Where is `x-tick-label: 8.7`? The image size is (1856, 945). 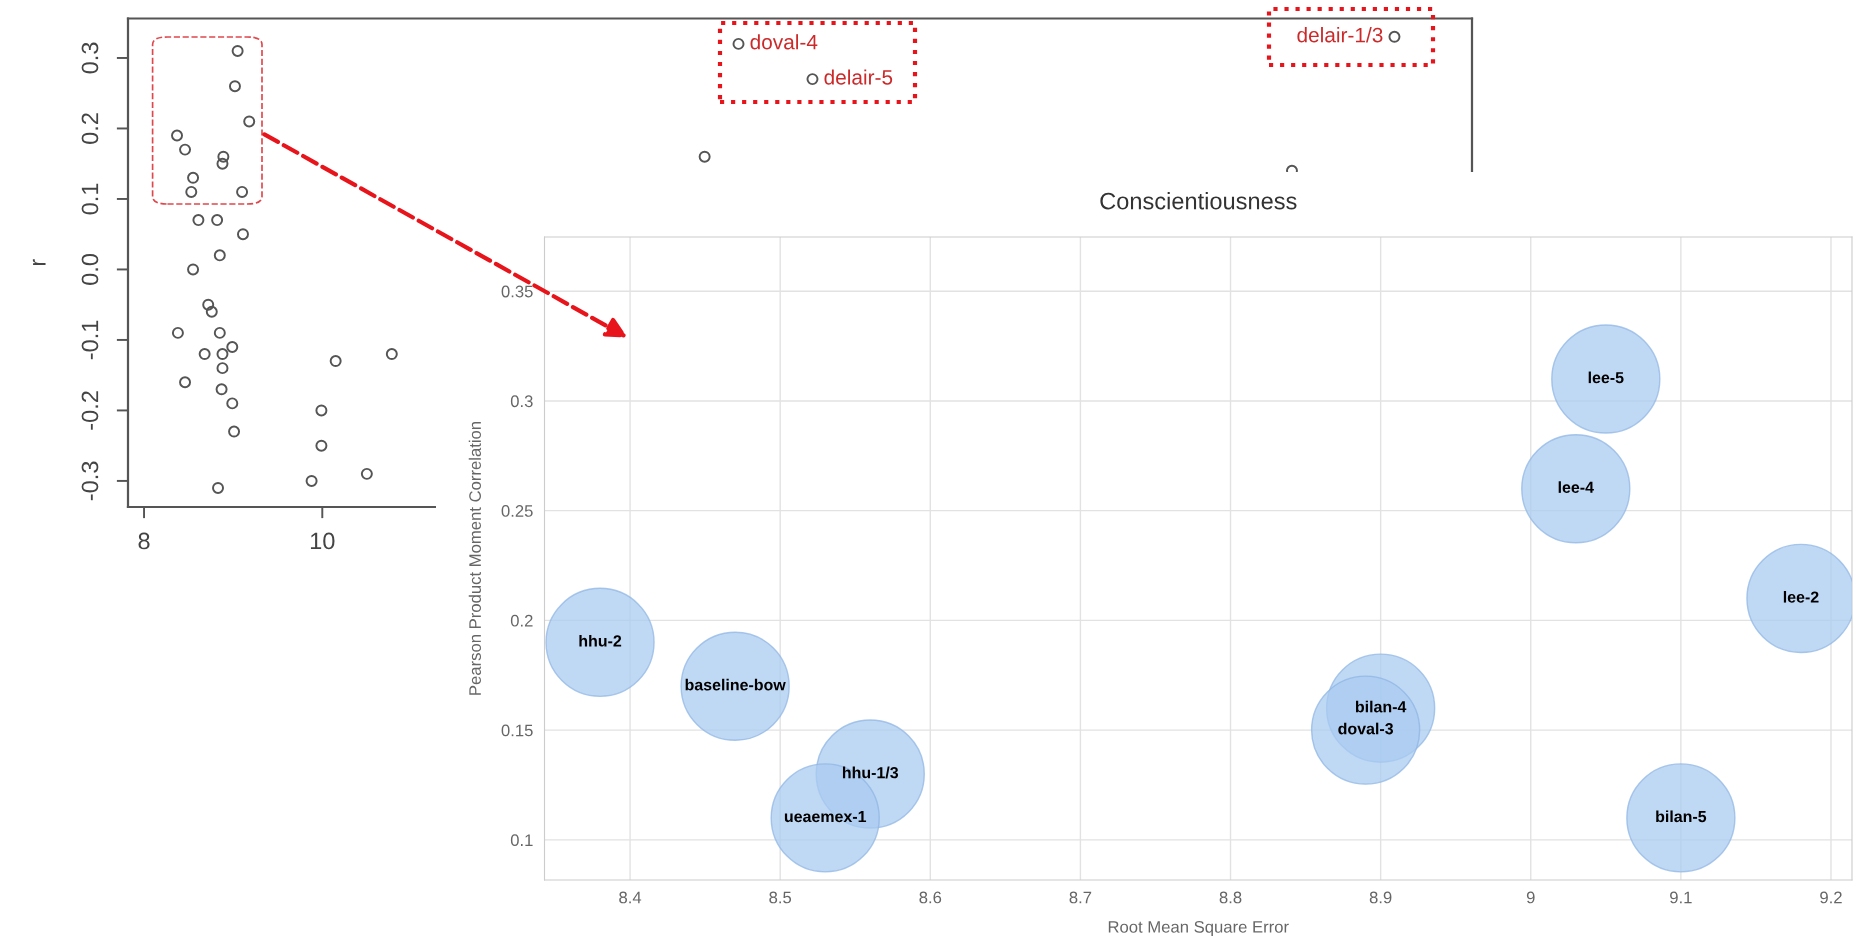 x-tick-label: 8.7 is located at coordinates (1080, 897).